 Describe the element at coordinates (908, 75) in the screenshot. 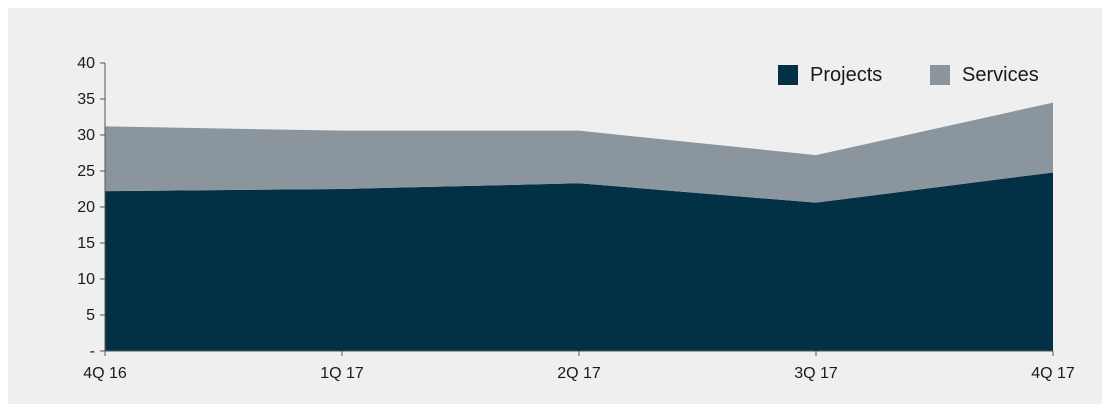

I see `legend: Projects Services` at that location.